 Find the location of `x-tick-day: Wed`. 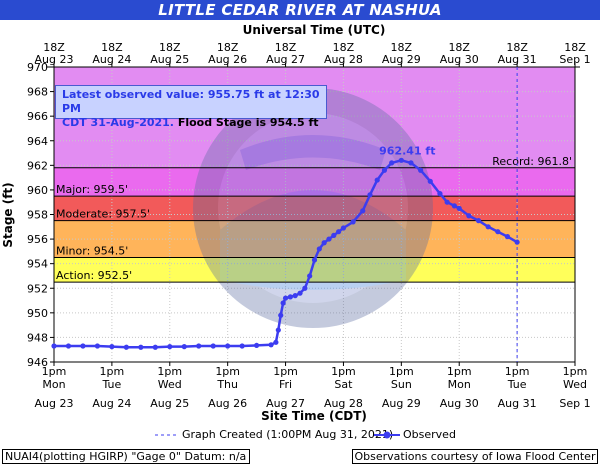

x-tick-day: Wed is located at coordinates (575, 384).